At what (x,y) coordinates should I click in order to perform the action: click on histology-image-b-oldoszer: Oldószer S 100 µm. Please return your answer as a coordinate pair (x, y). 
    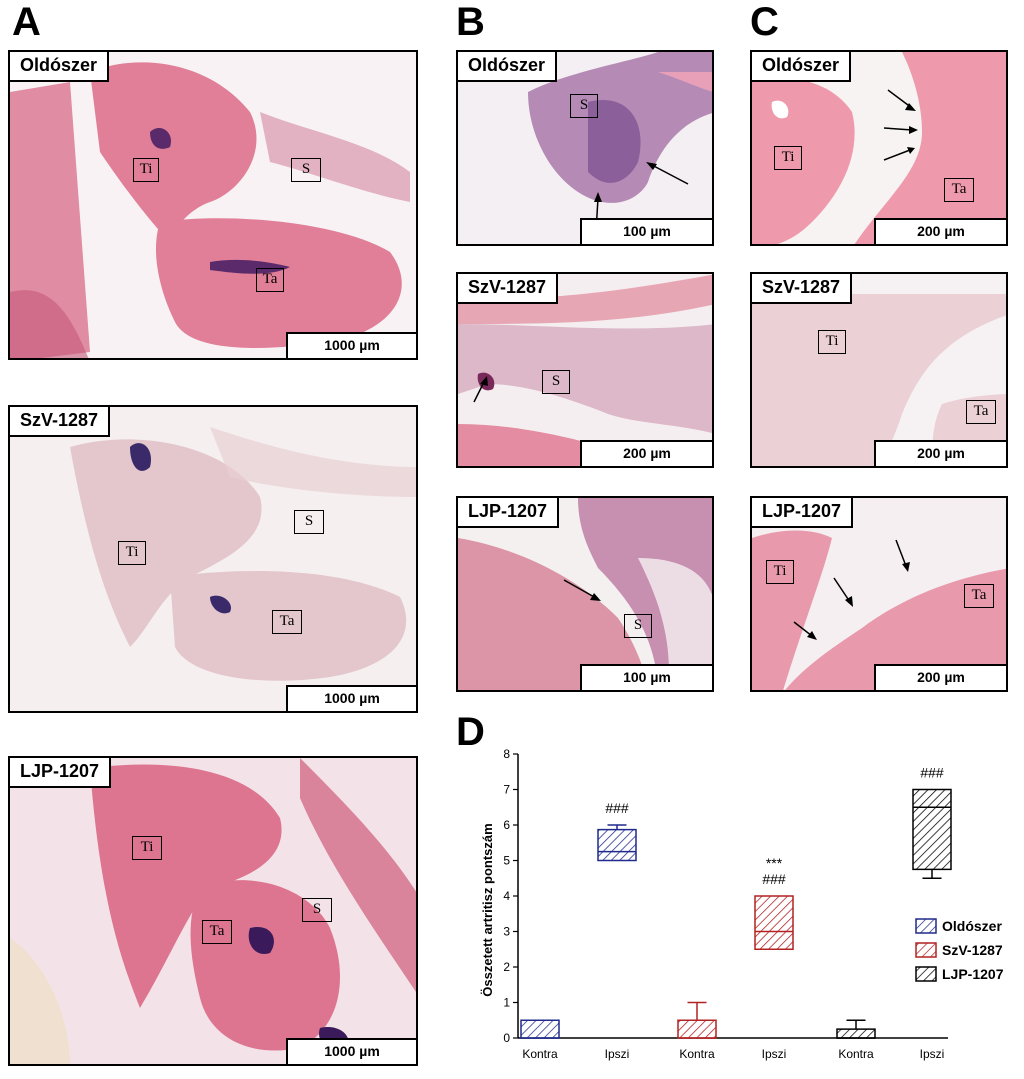
    Looking at the image, I should click on (585, 148).